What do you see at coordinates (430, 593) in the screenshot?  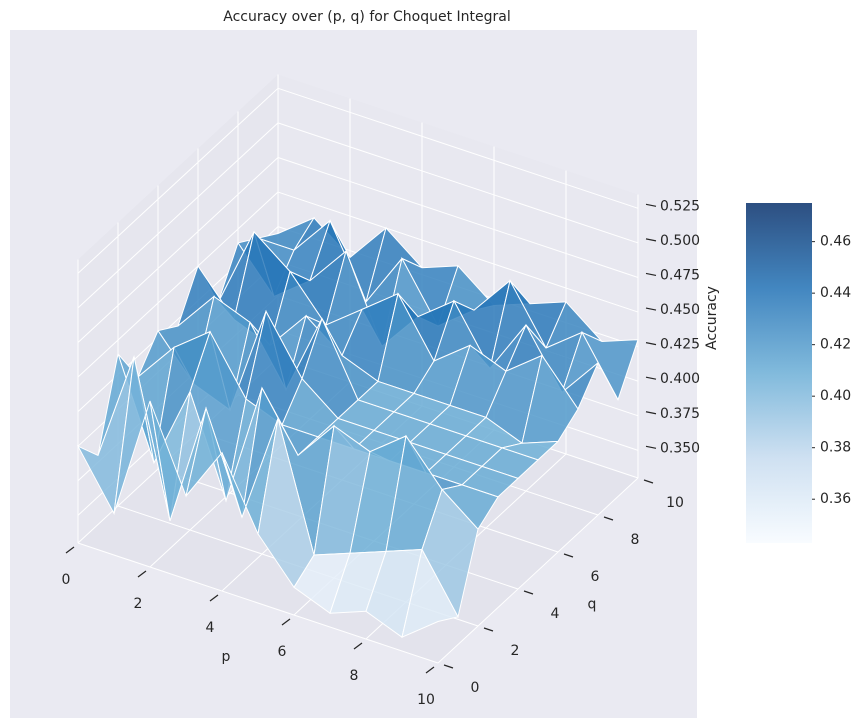 I see `surface-cell` at bounding box center [430, 593].